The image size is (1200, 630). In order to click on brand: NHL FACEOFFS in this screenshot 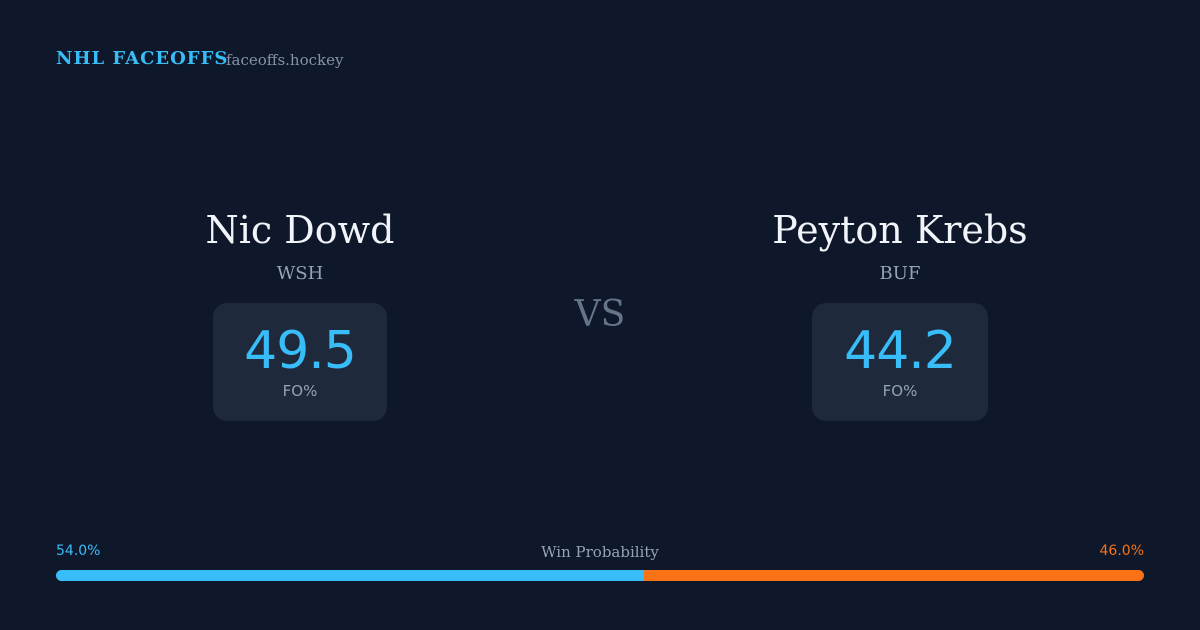, I will do `click(142, 58)`.